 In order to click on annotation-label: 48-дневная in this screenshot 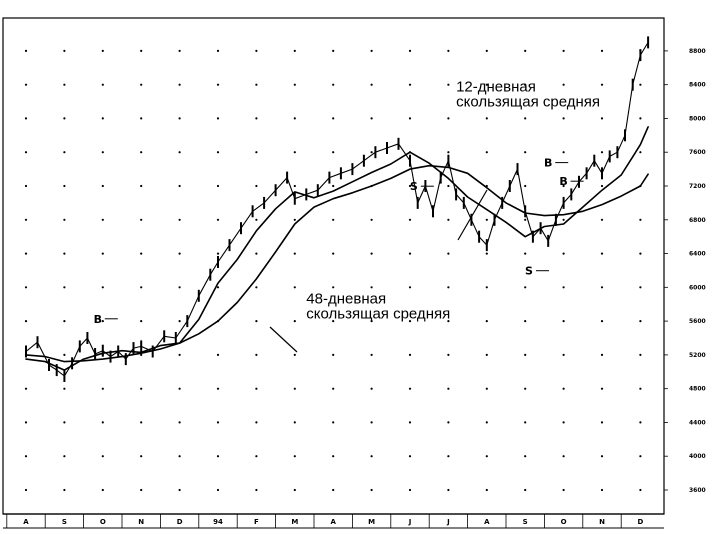, I will do `click(346, 298)`.